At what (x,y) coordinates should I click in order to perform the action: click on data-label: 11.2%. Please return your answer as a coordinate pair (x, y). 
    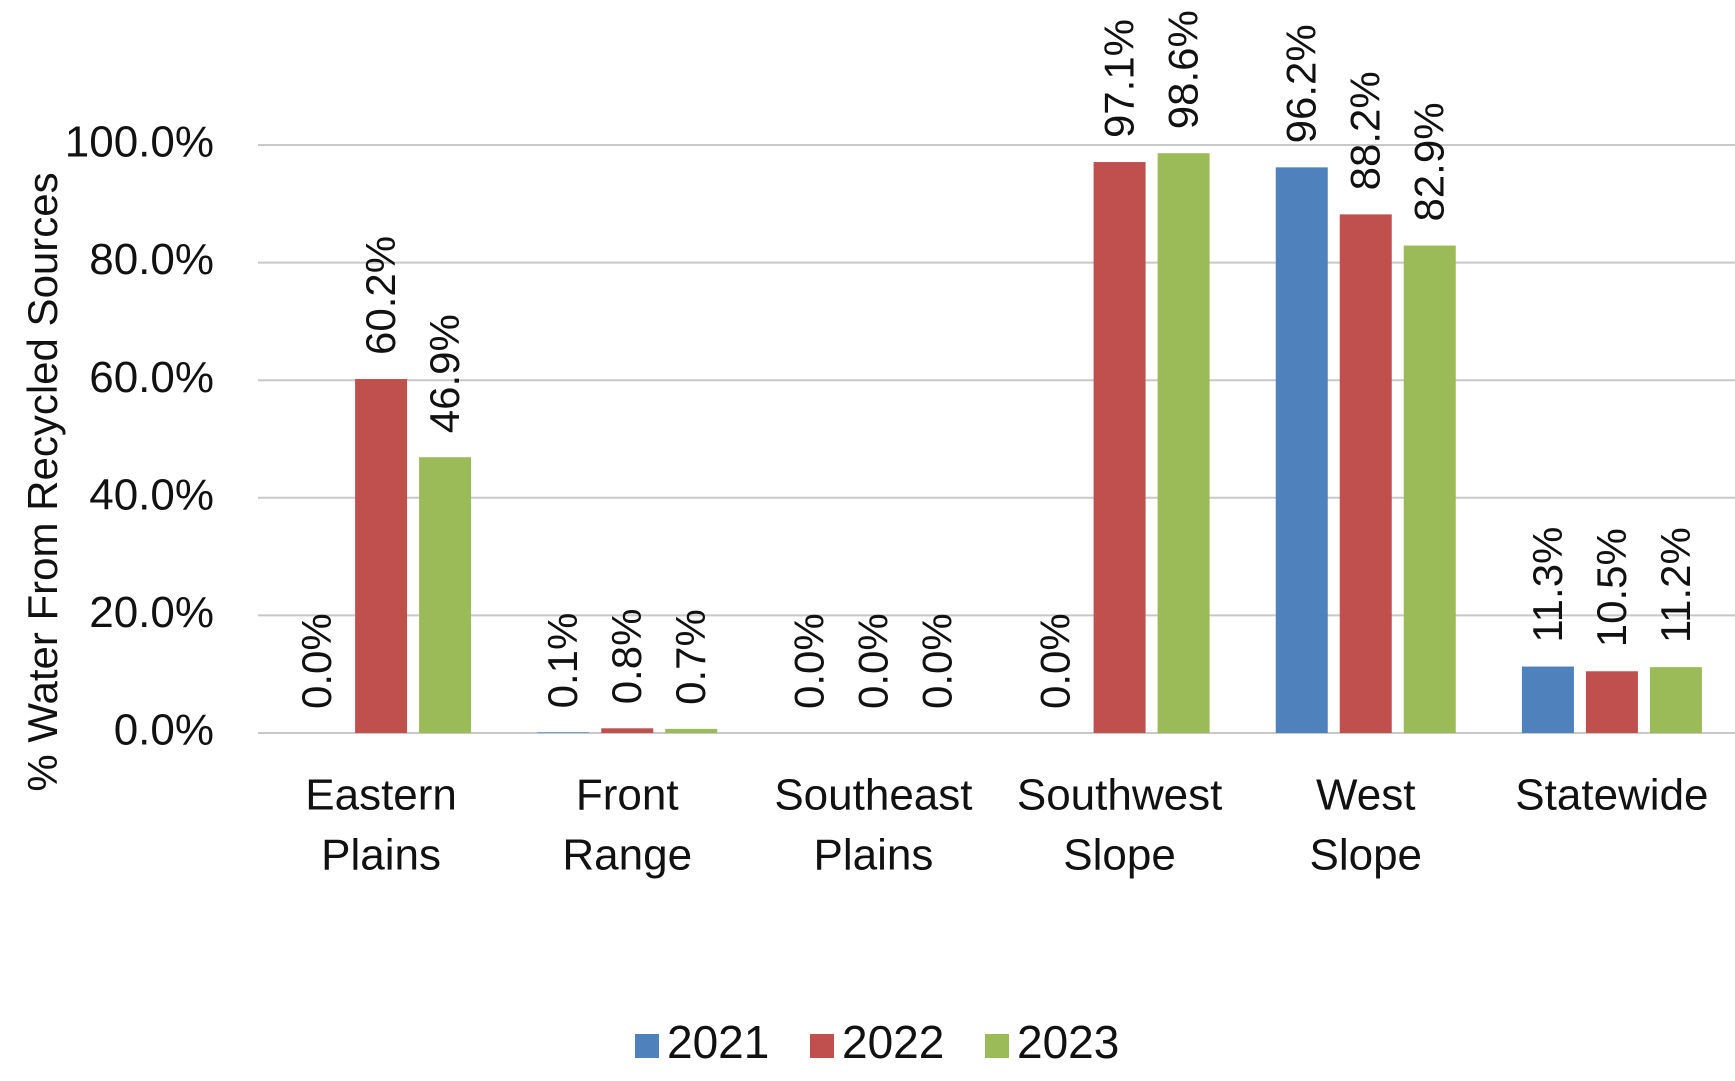
    Looking at the image, I should click on (1675, 585).